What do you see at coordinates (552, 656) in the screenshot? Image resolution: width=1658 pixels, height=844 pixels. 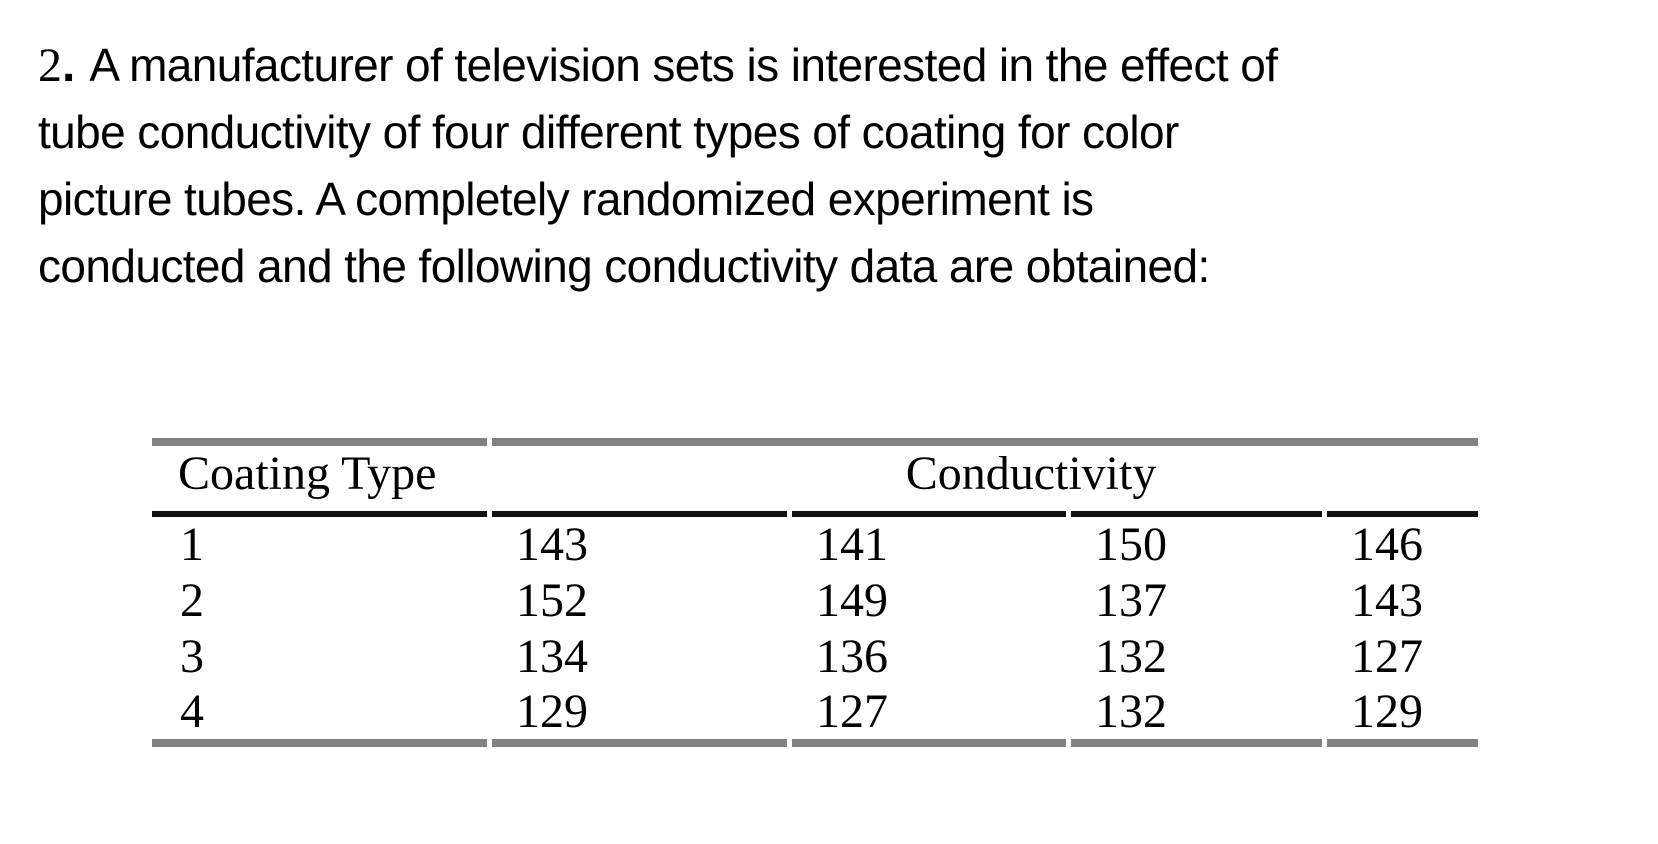 I see `conductivity-cell: 134` at bounding box center [552, 656].